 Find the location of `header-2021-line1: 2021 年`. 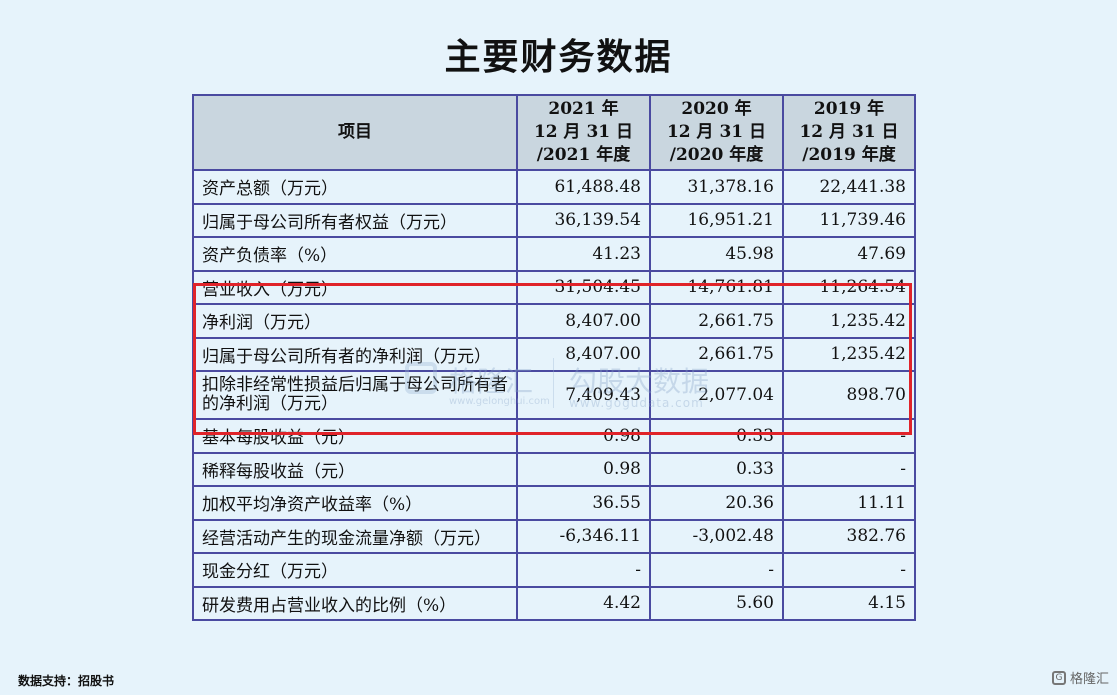

header-2021-line1: 2021 年 is located at coordinates (583, 109).